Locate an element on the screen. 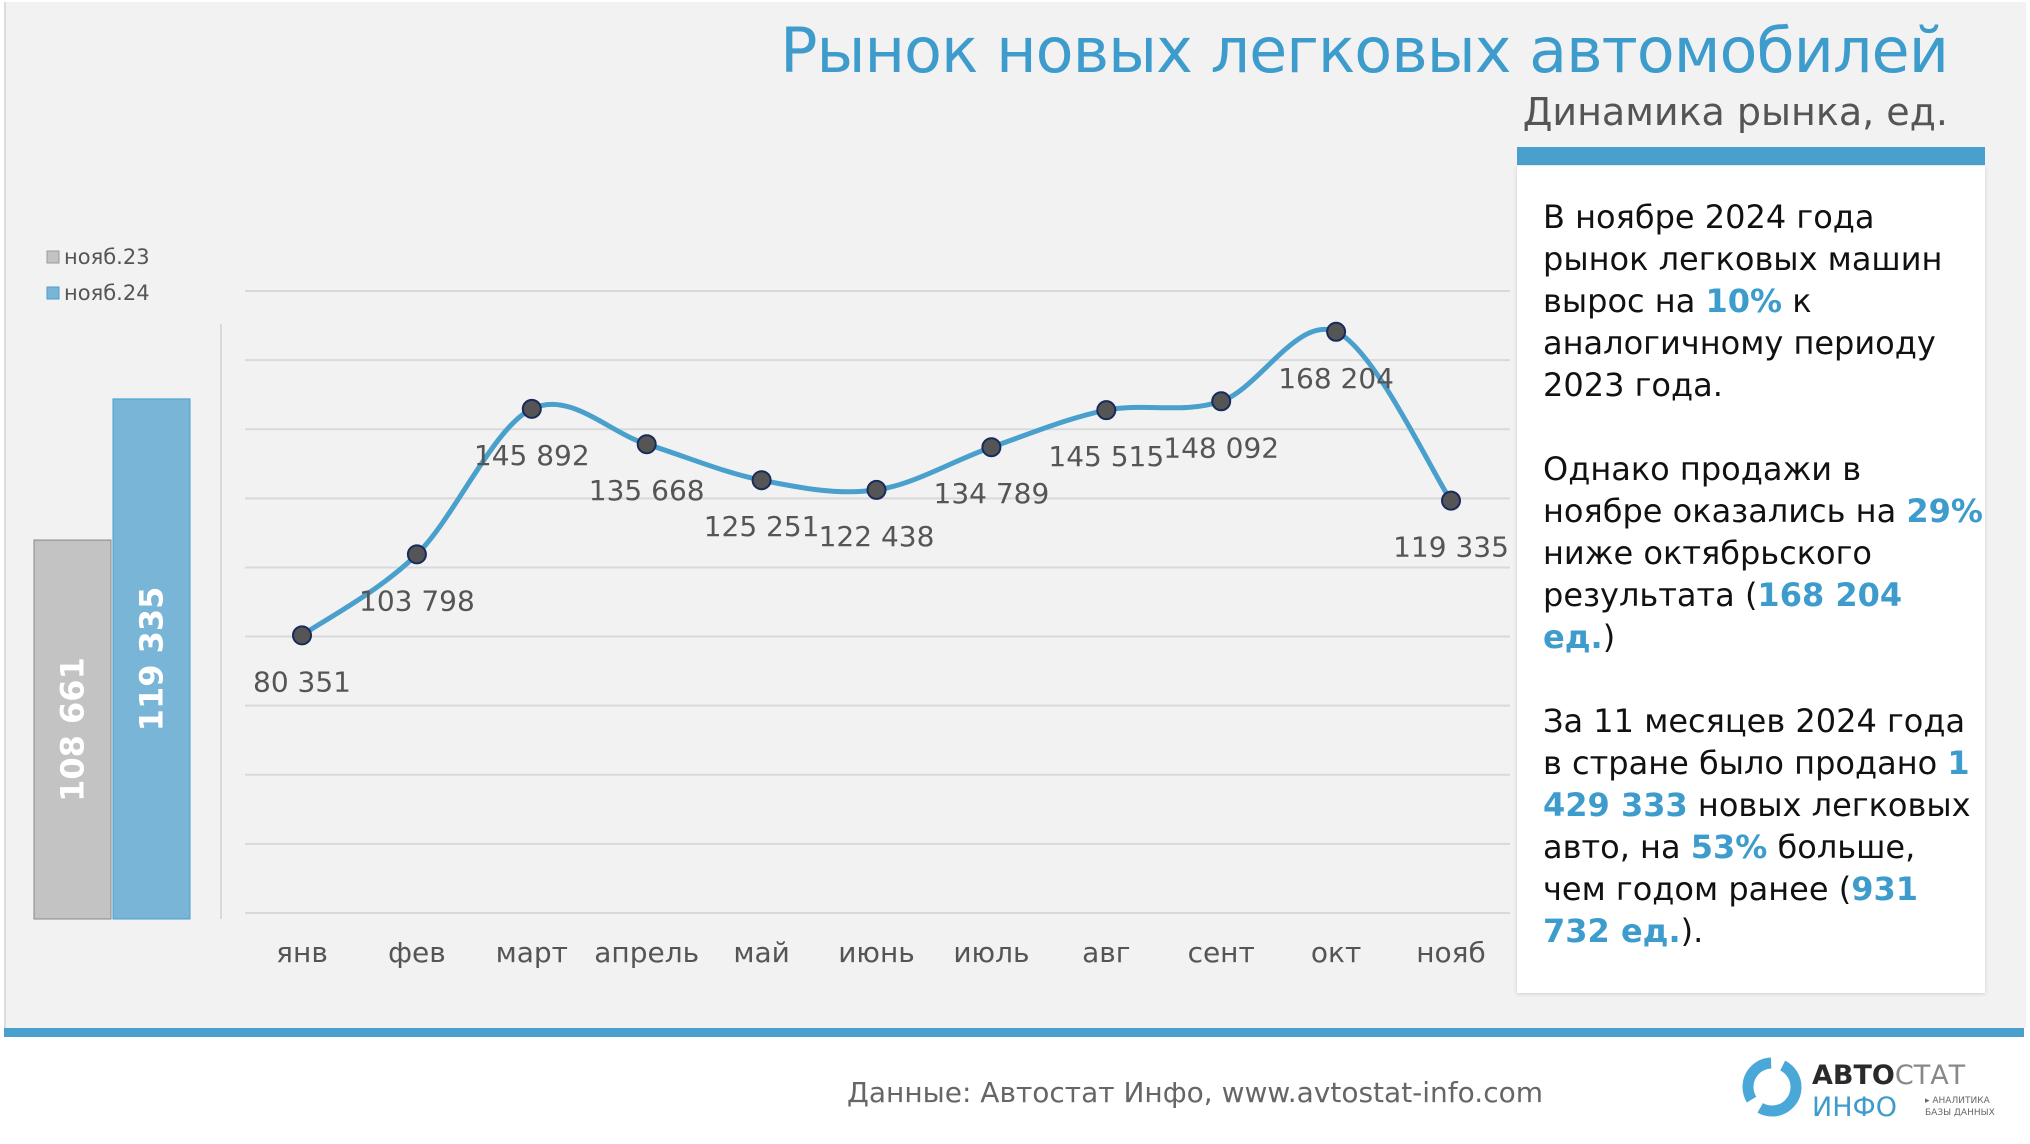 The image size is (2030, 1144). data-label: 122 438 is located at coordinates (877, 536).